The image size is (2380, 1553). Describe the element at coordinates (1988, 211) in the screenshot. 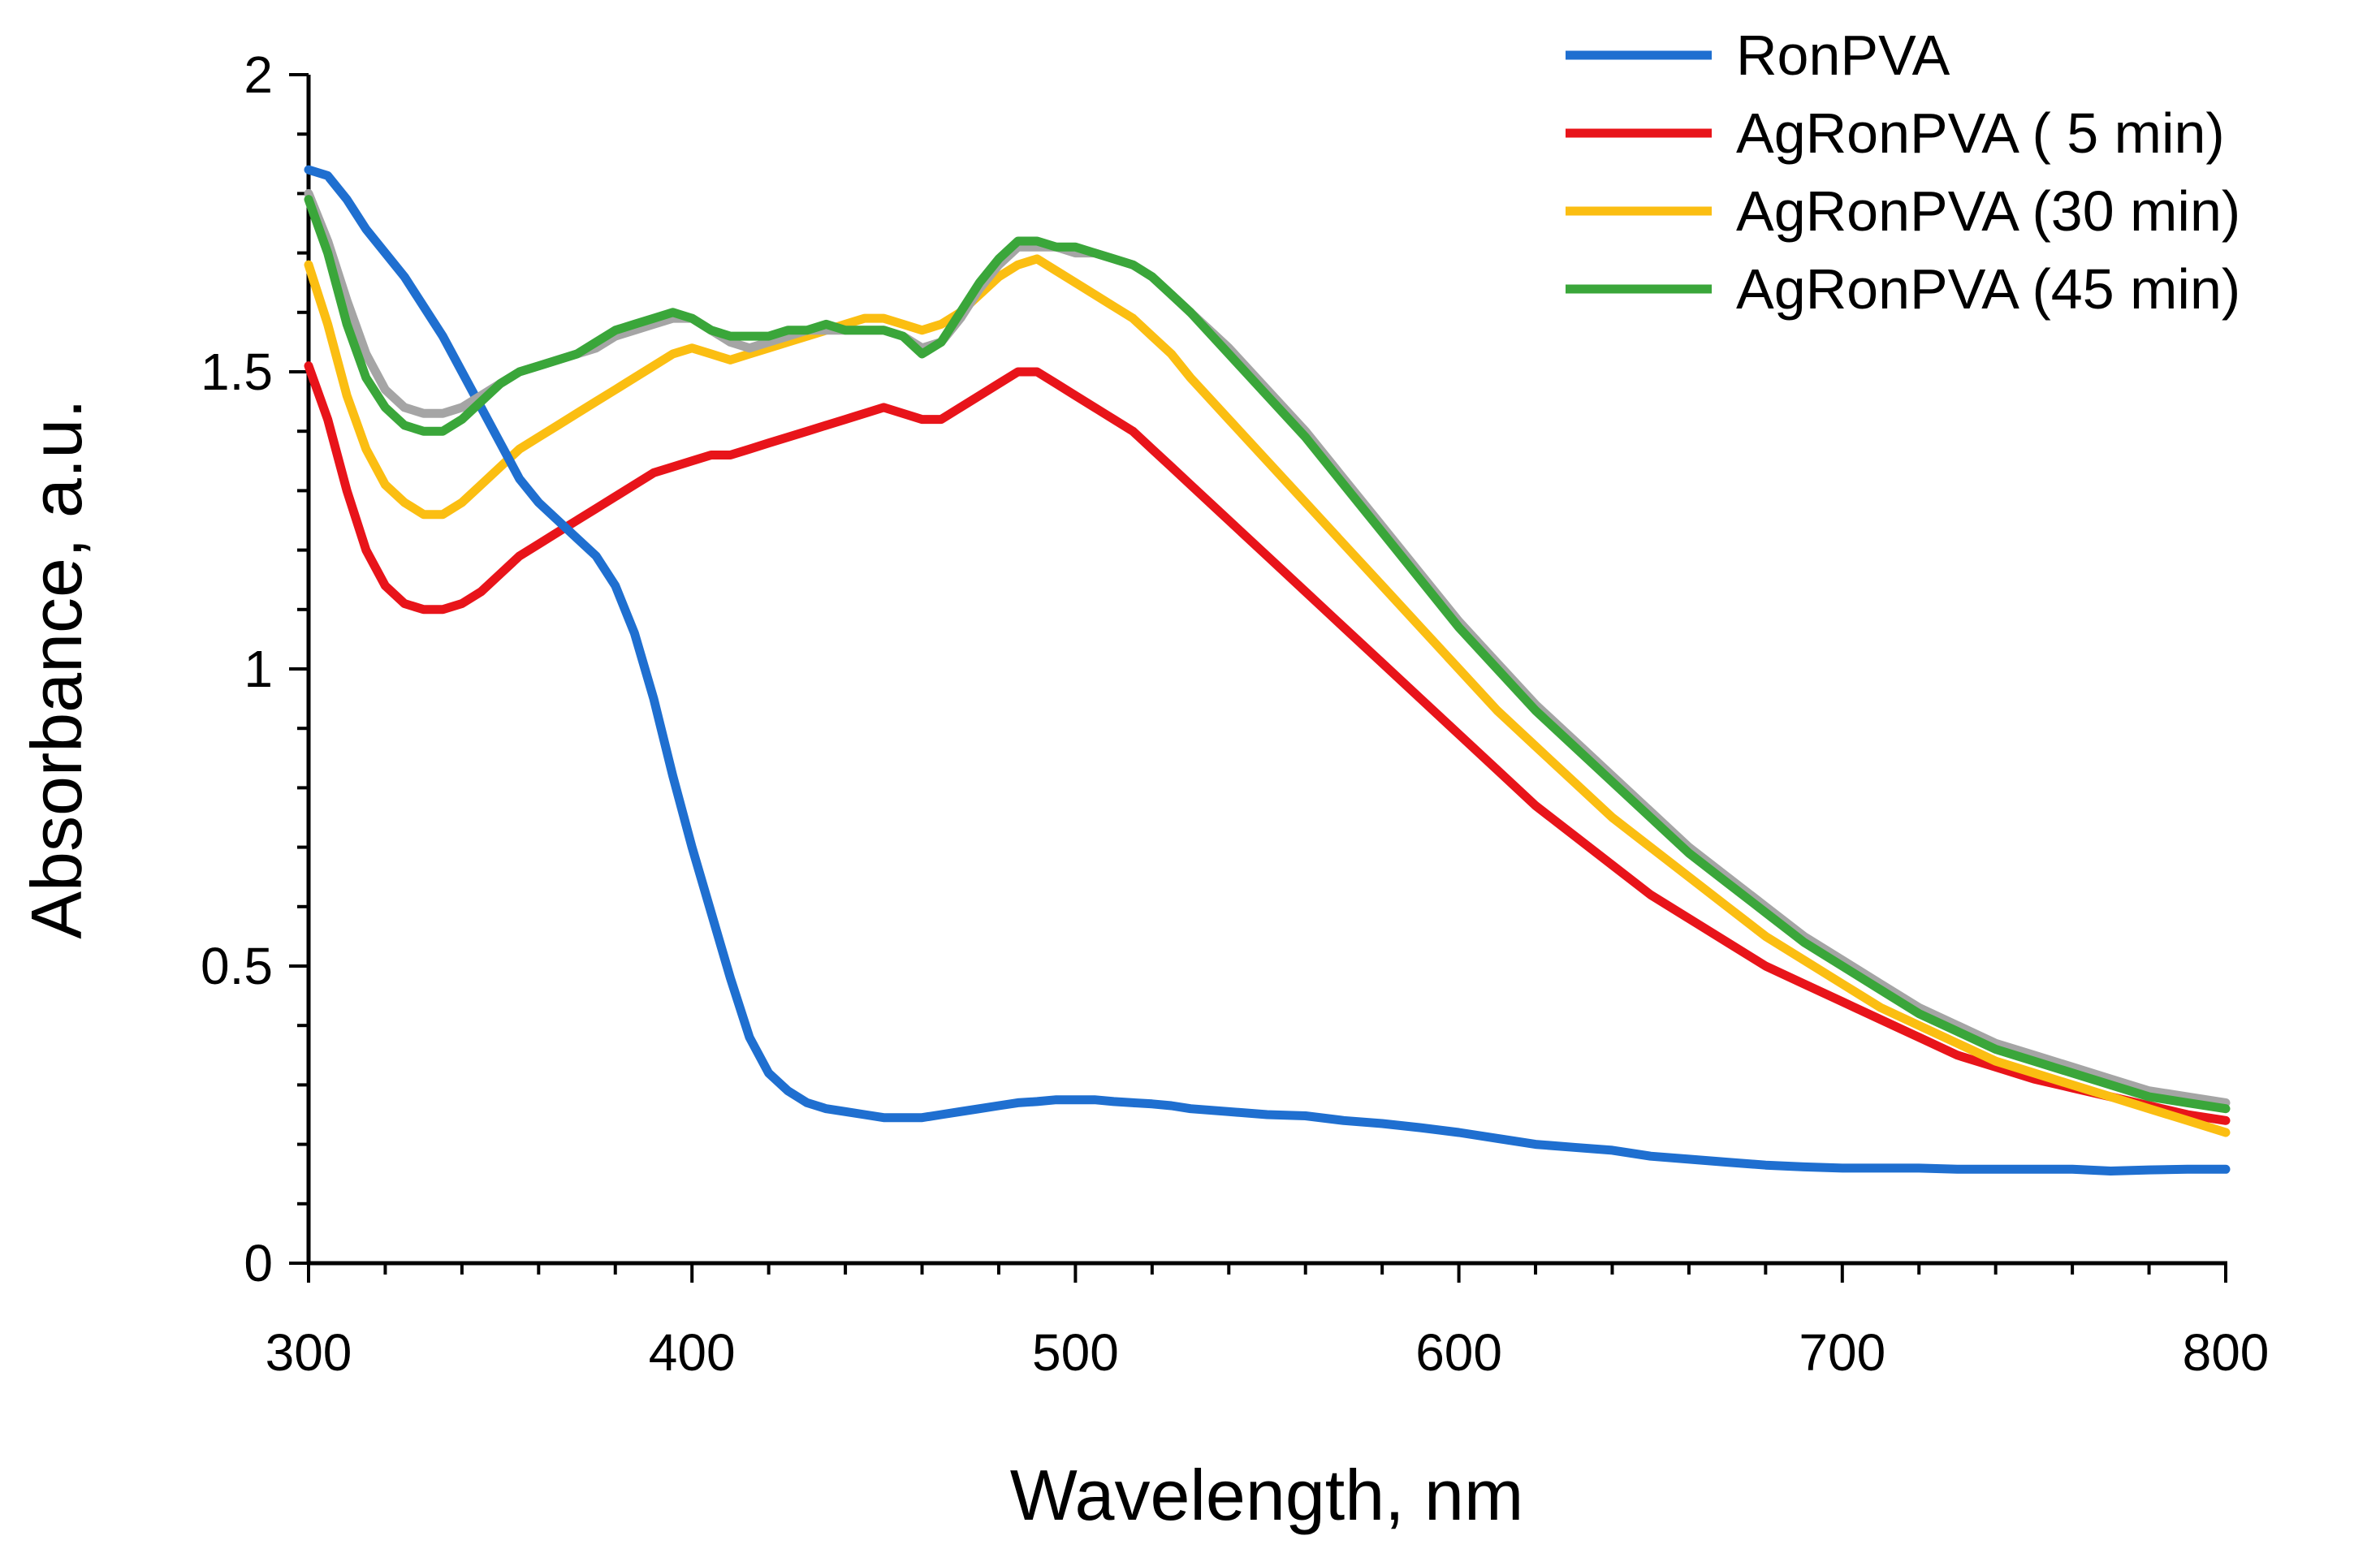

I see `legend-label: AgRonPVA (30 min)` at that location.